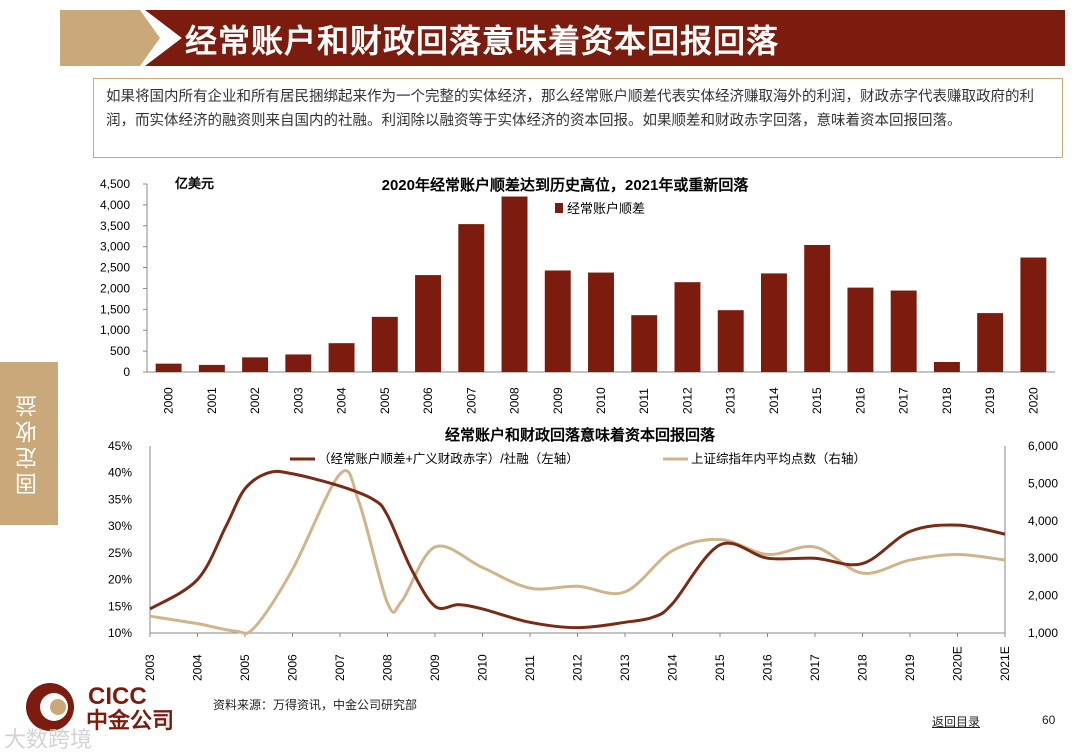 This screenshot has width=1080, height=755. Describe the element at coordinates (168, 367) in the screenshot. I see `bar-2000` at that location.